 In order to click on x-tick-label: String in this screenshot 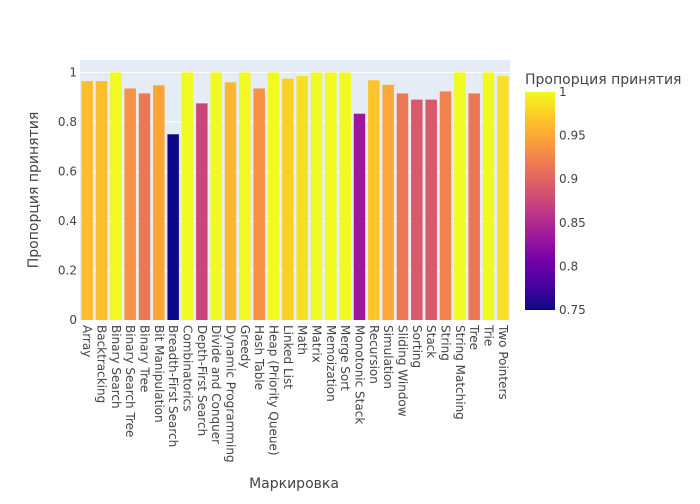, I will do `click(446, 343)`.